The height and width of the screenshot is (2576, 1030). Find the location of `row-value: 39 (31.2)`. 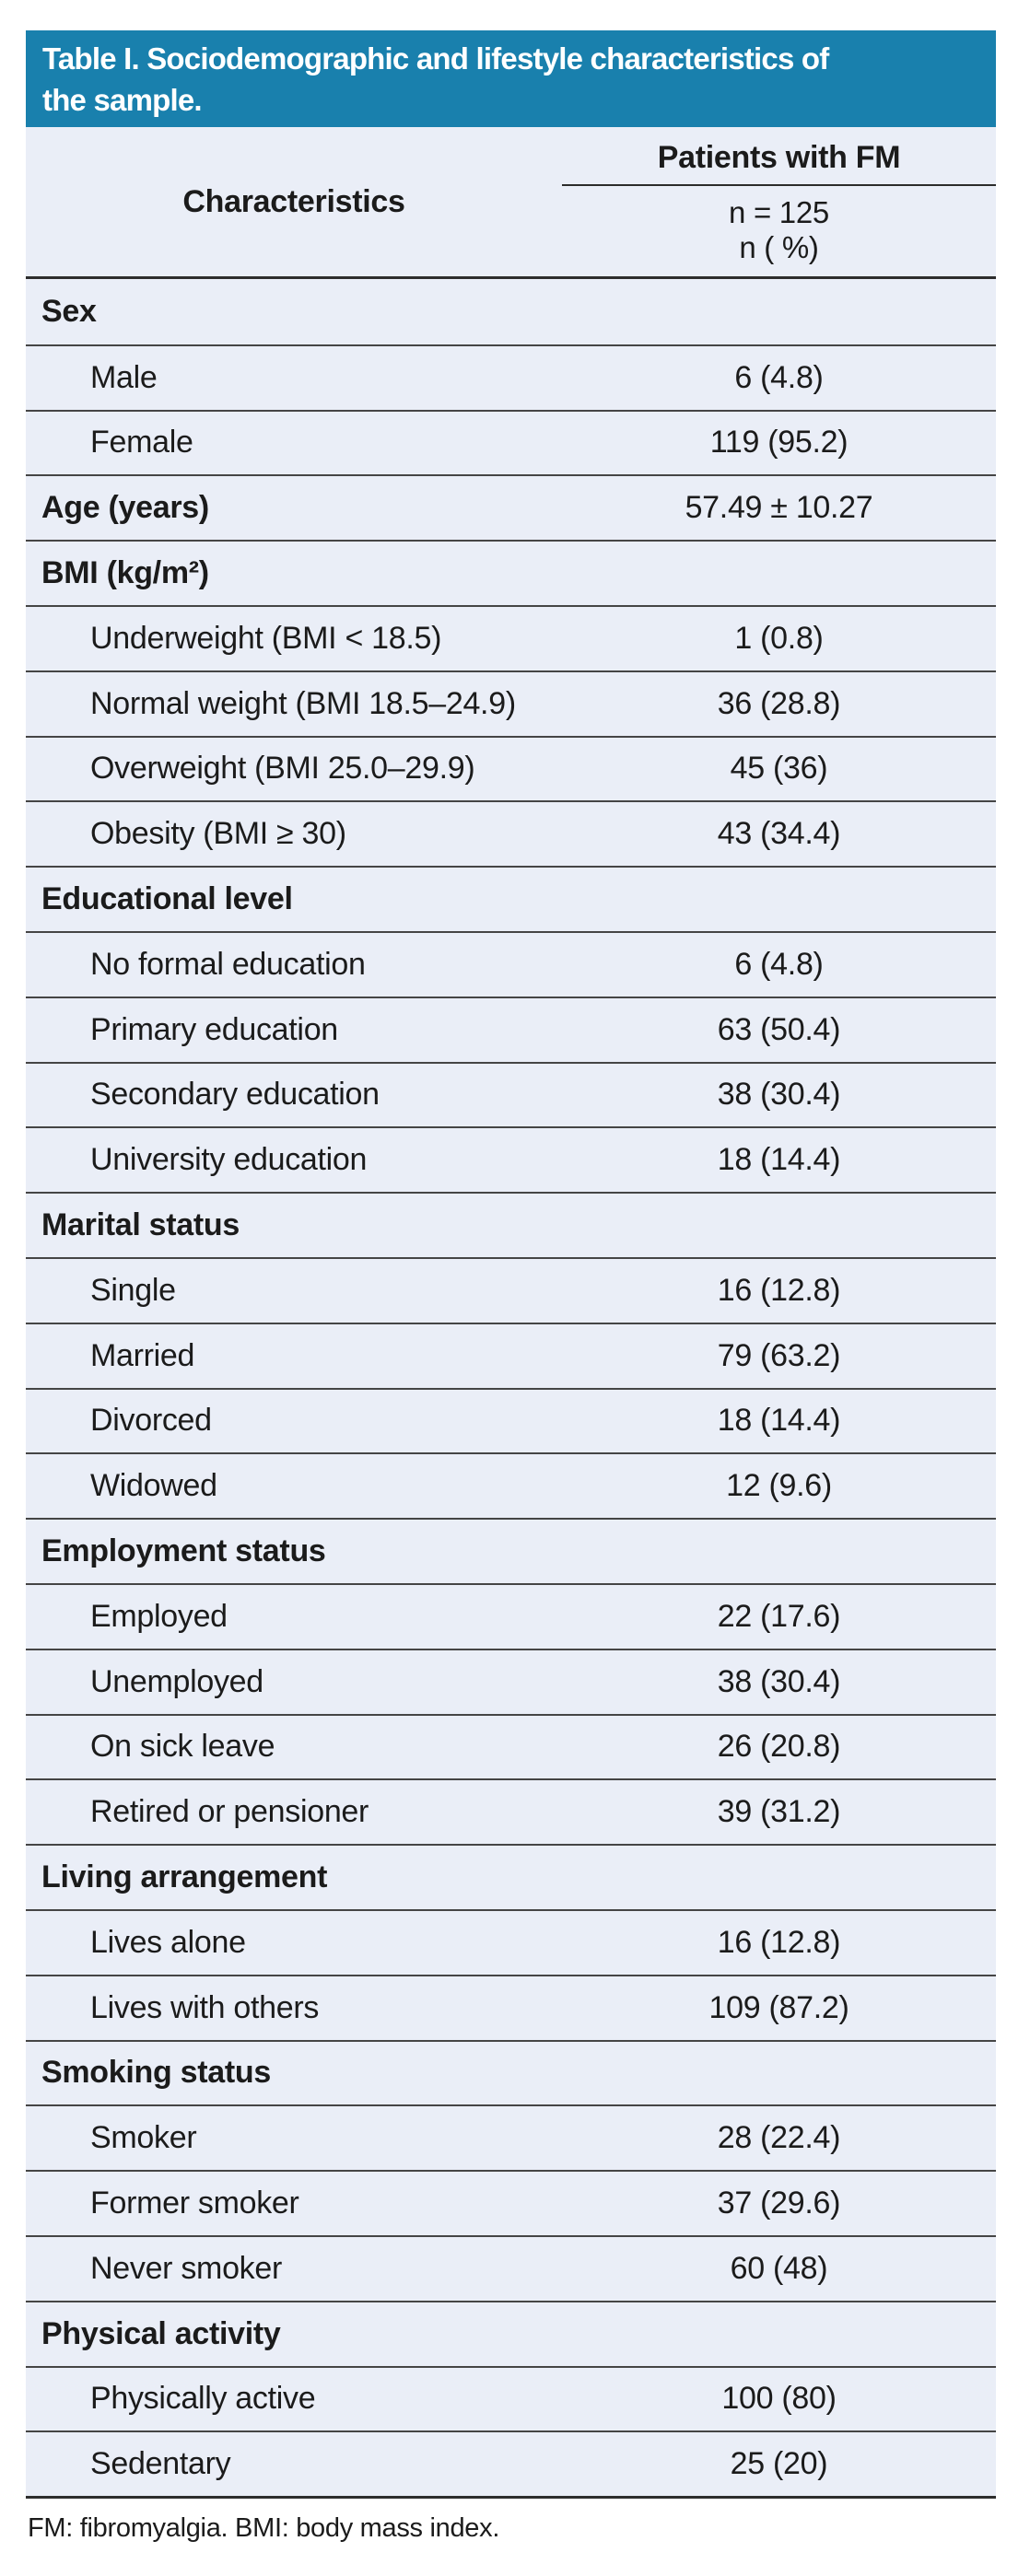

row-value: 39 (31.2) is located at coordinates (779, 1812).